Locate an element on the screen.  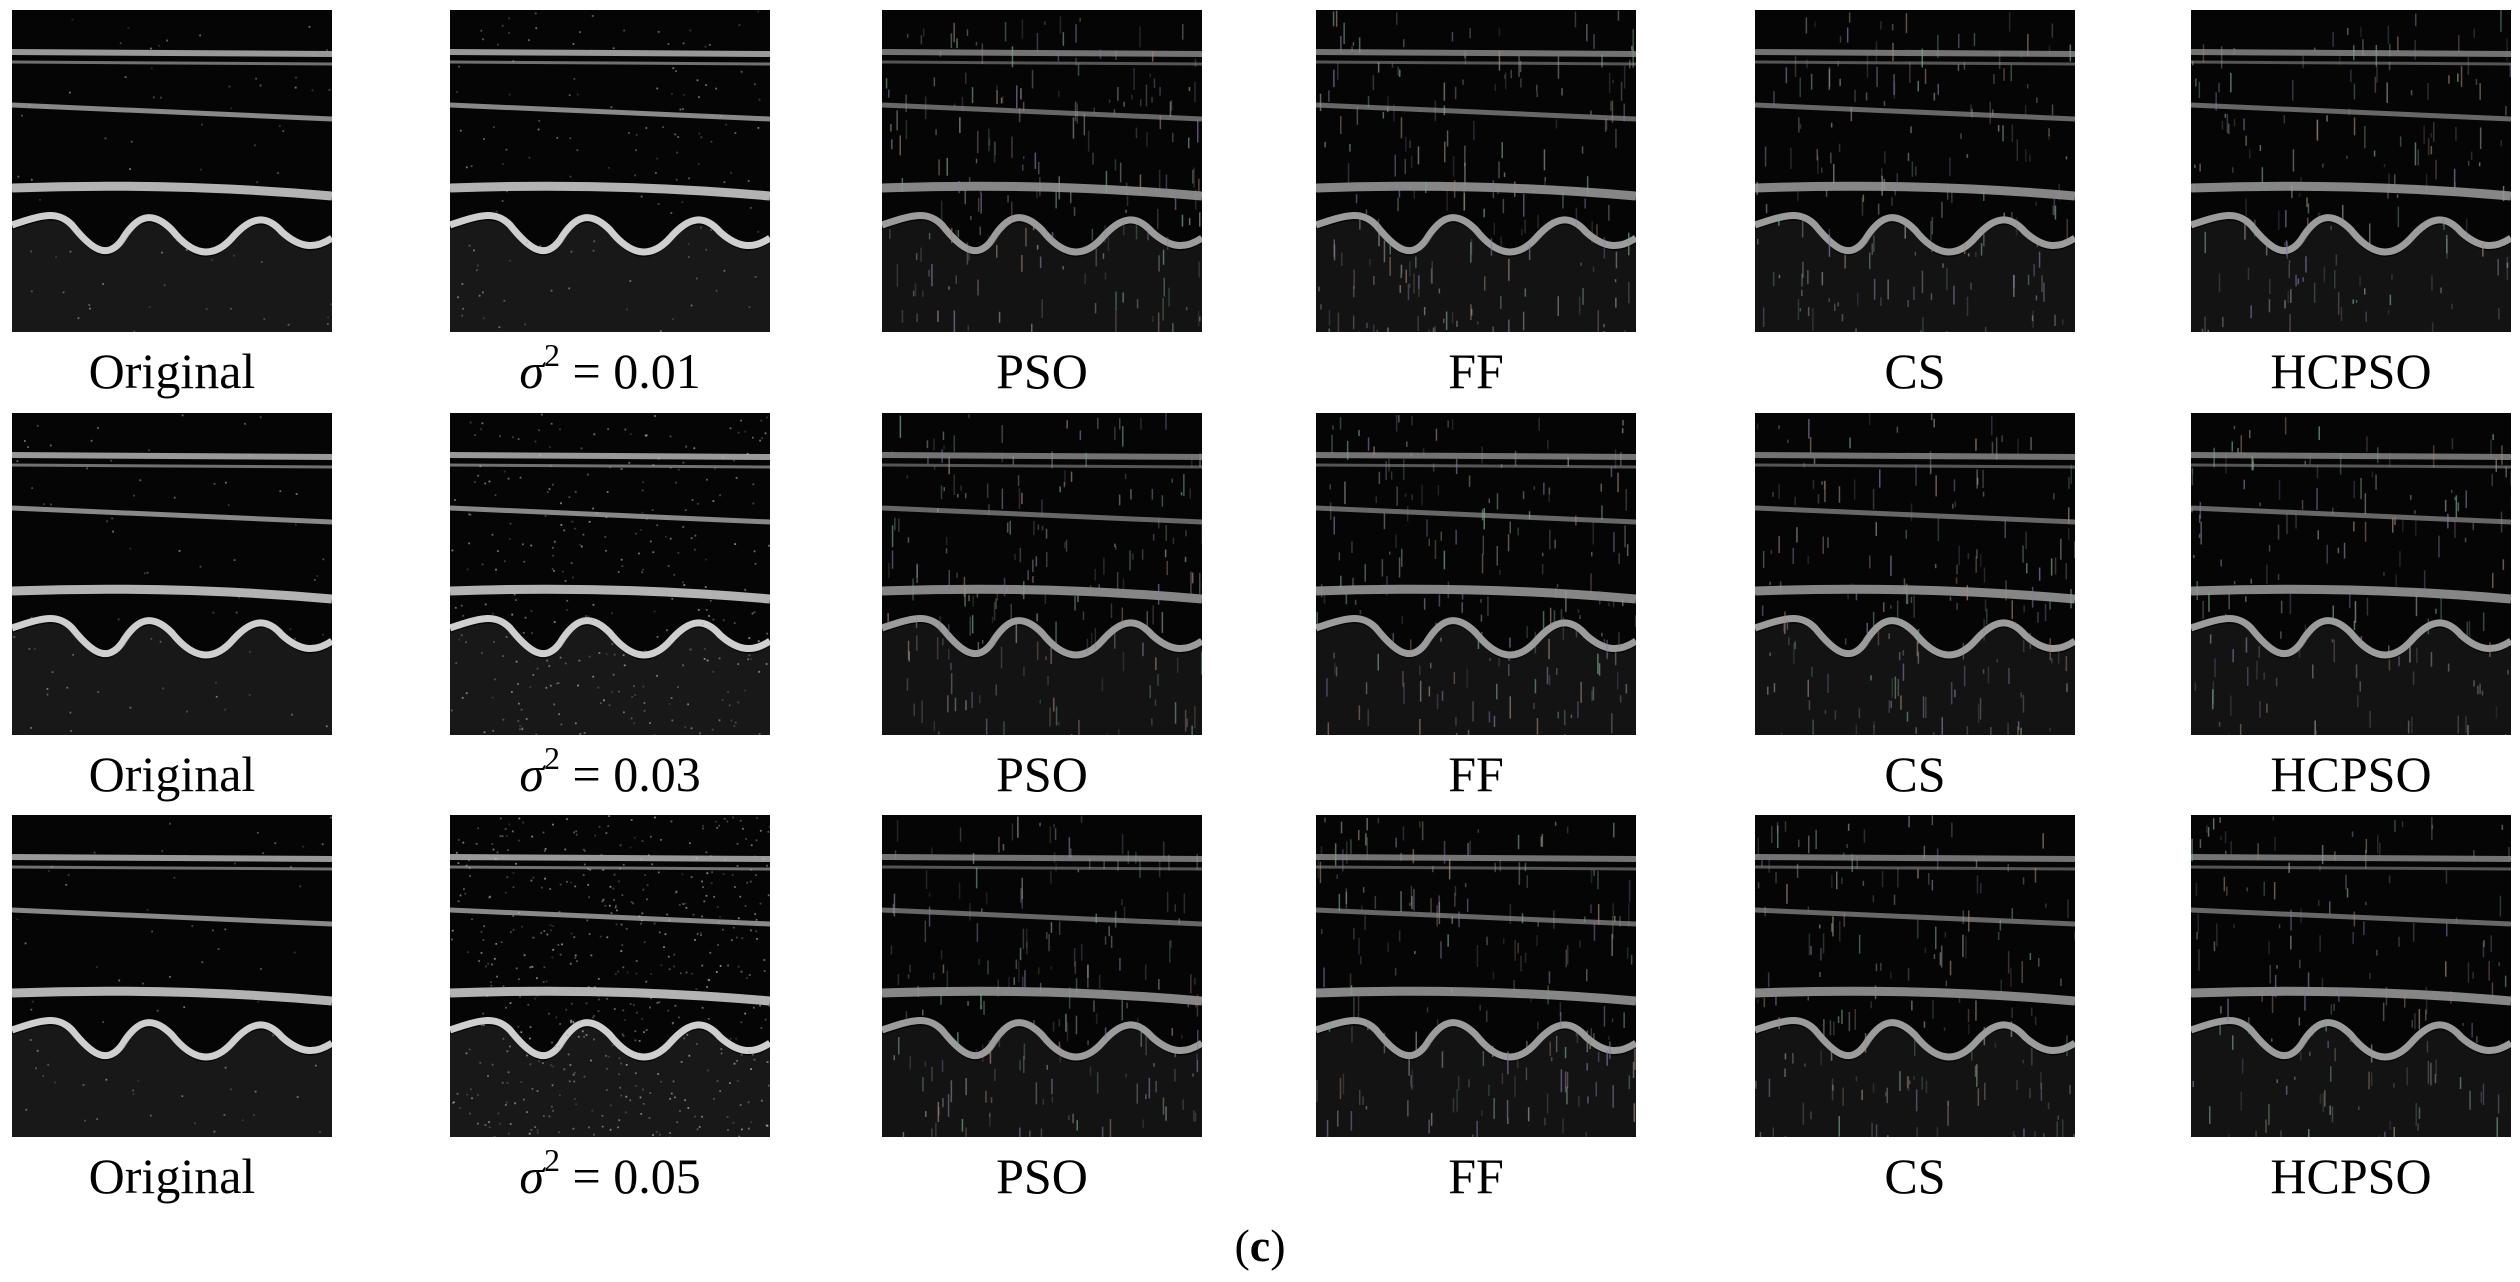
panel-label: (c) is located at coordinates (1260, 1245).